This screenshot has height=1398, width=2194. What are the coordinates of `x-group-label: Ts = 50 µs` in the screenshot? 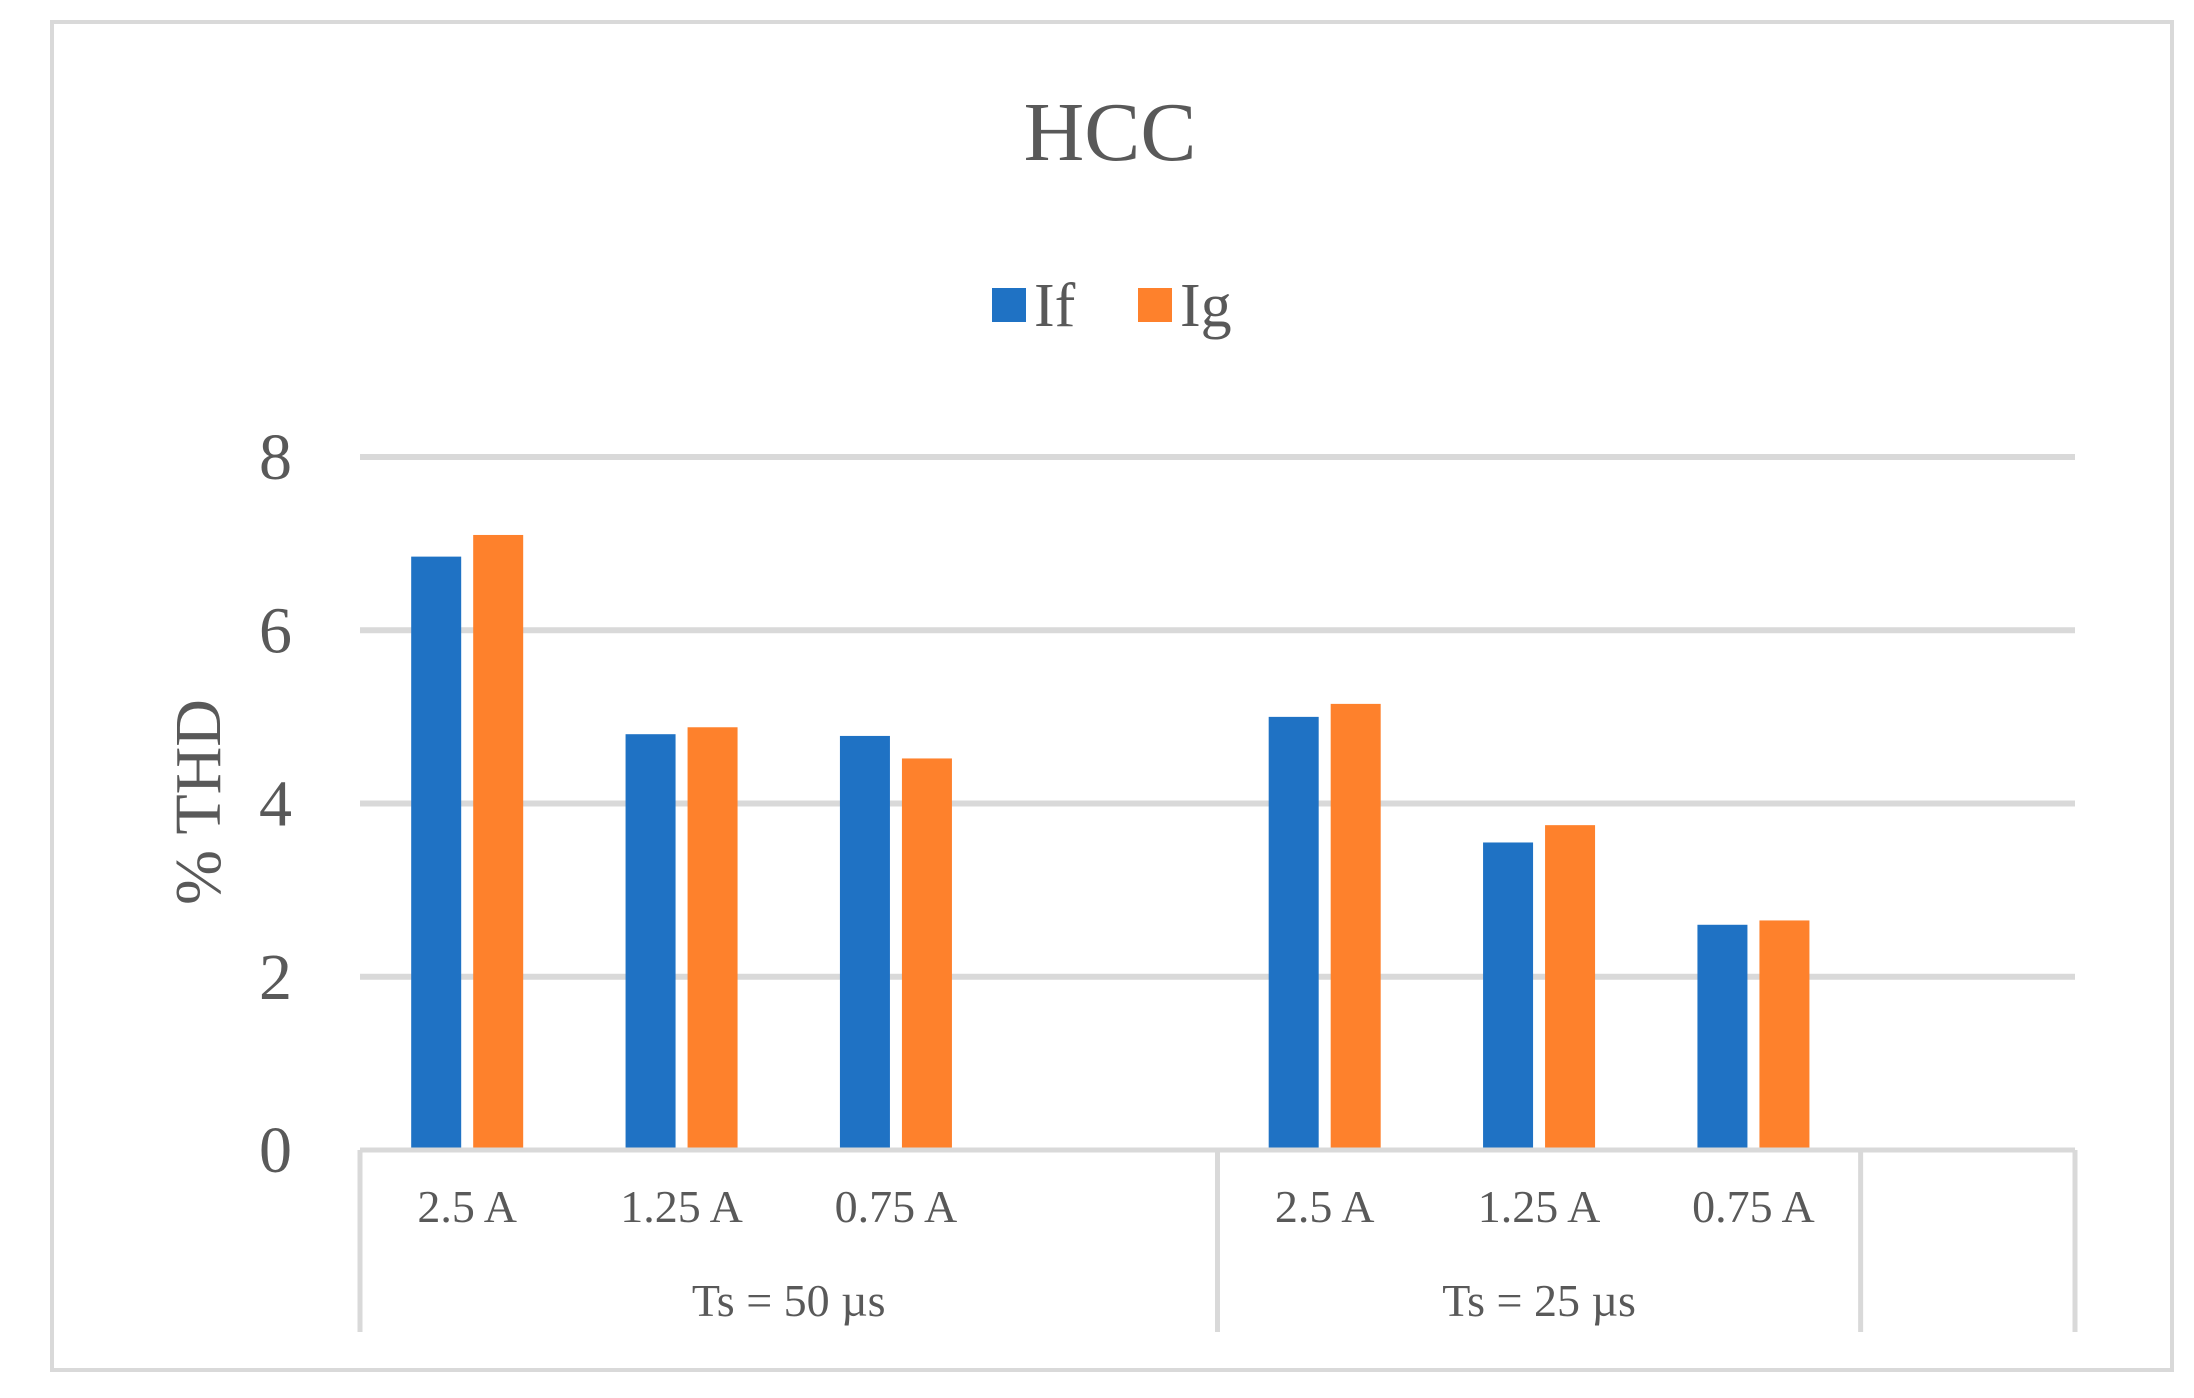 It's located at (789, 1300).